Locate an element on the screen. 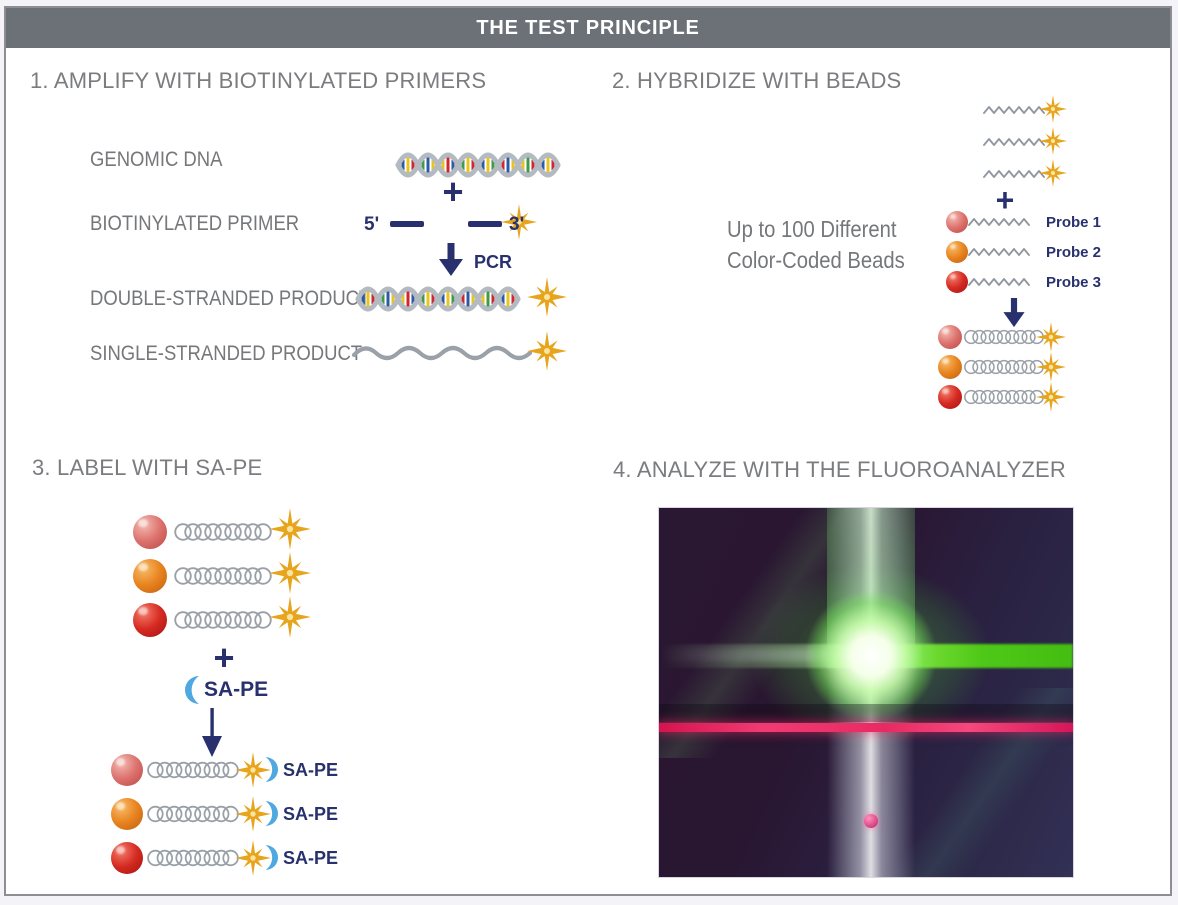 This screenshot has width=1178, height=905. beads-caption-line1: Up to 100 Different is located at coordinates (812, 229).